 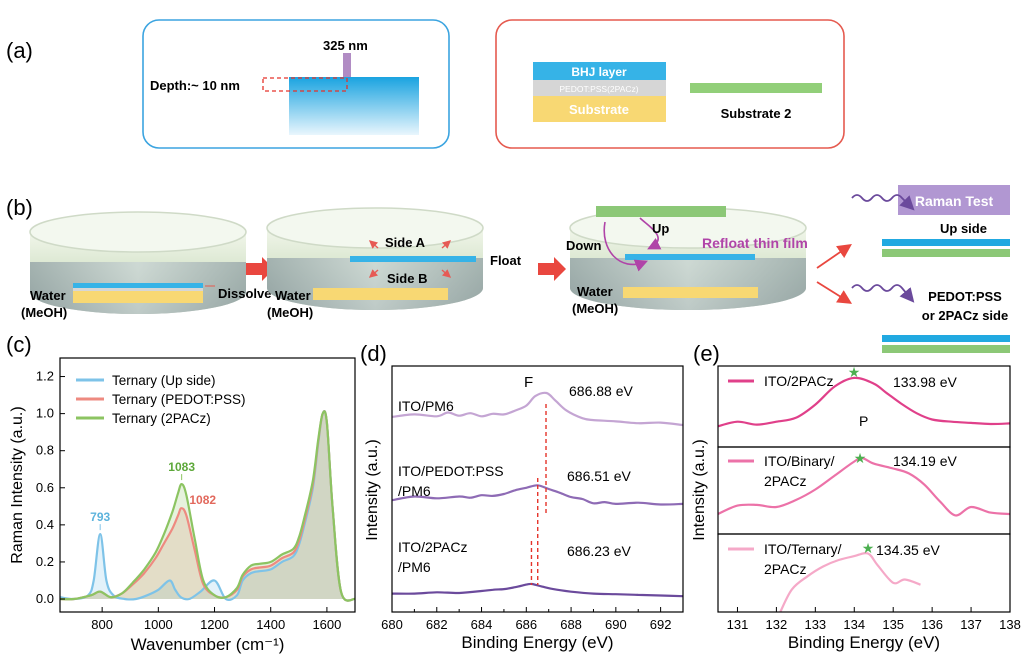 I want to click on series-label-1: /PM6, so click(x=414, y=491).